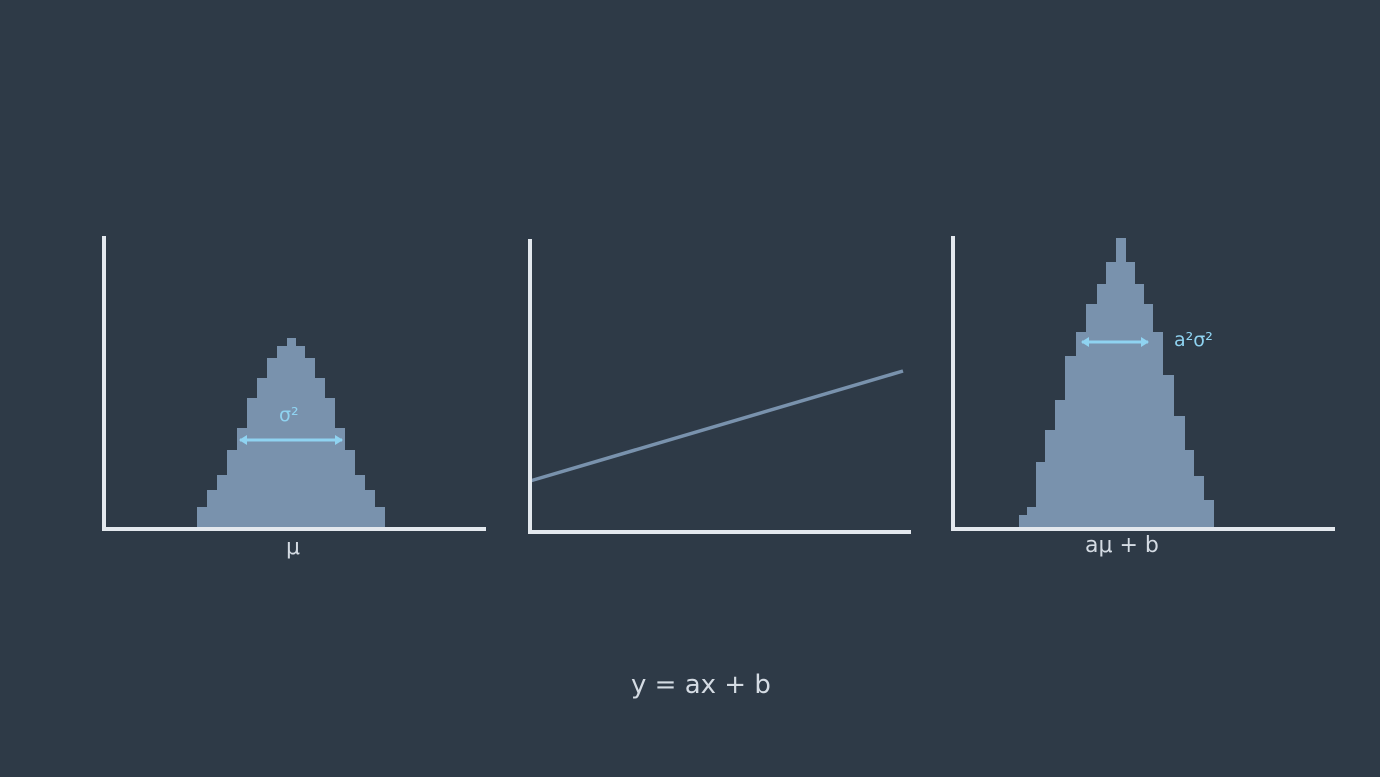 This screenshot has width=1380, height=777. Describe the element at coordinates (1116, 383) in the screenshot. I see `output-histogram` at that location.